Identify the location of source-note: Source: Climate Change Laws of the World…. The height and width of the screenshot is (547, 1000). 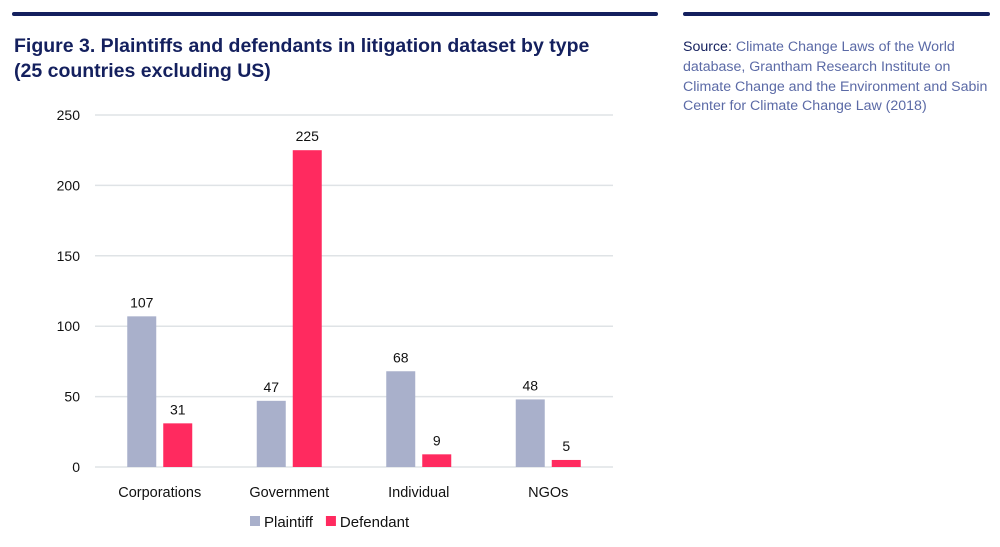
(840, 77).